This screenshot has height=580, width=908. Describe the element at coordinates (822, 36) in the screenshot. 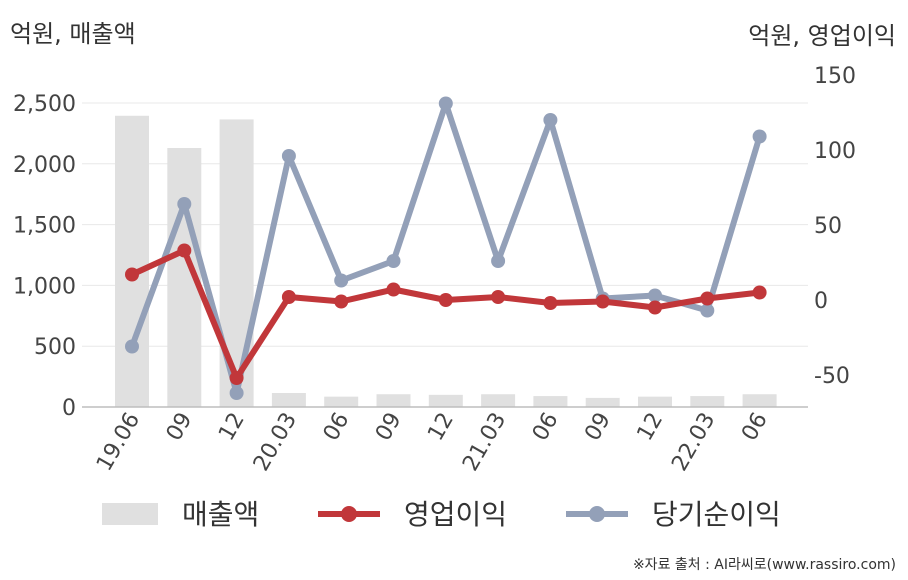

I see `right-axis-unit: 억원, 영업이익` at that location.